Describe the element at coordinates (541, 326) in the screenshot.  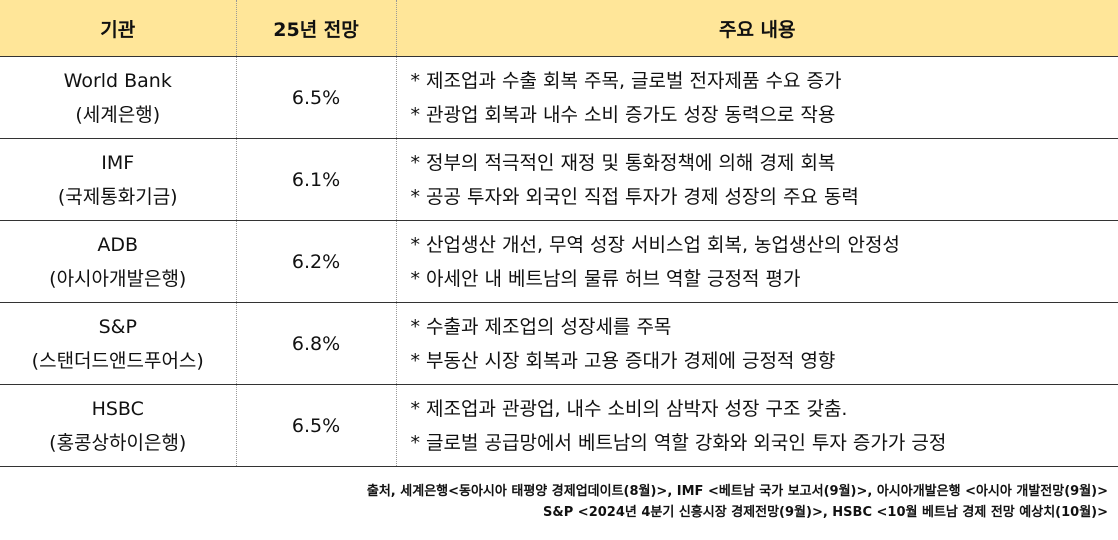
I see `content-line: * 수출과 제조업의 성장세를 주목` at that location.